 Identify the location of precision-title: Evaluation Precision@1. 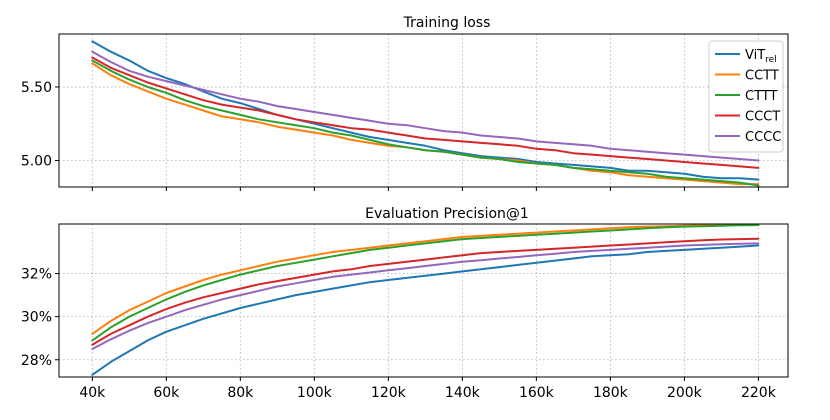
(447, 214).